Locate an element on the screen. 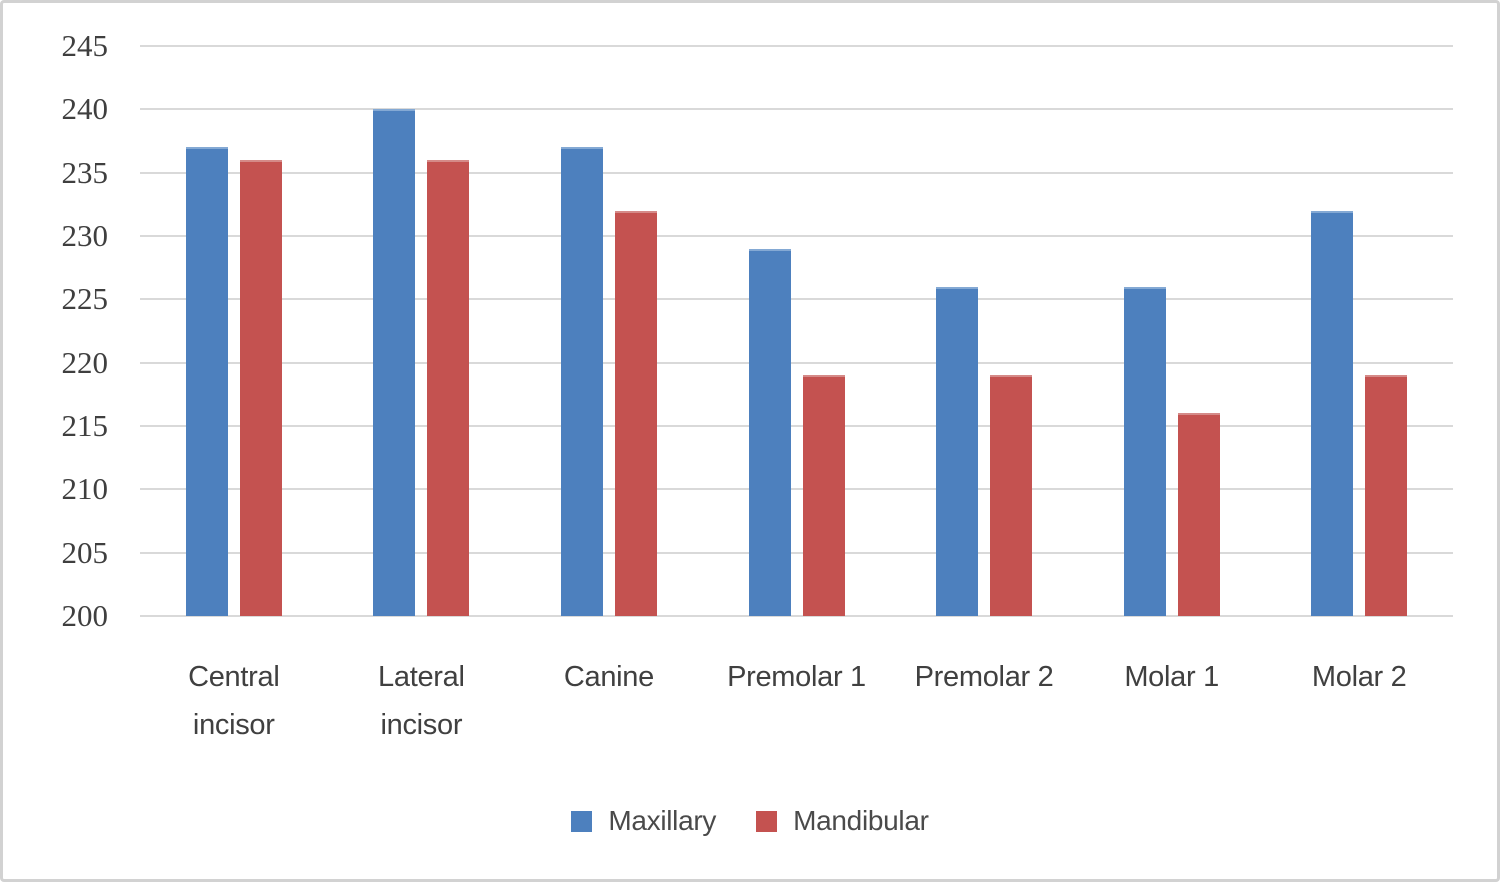  legend-item-maxillary: Maxillary is located at coordinates (643, 821).